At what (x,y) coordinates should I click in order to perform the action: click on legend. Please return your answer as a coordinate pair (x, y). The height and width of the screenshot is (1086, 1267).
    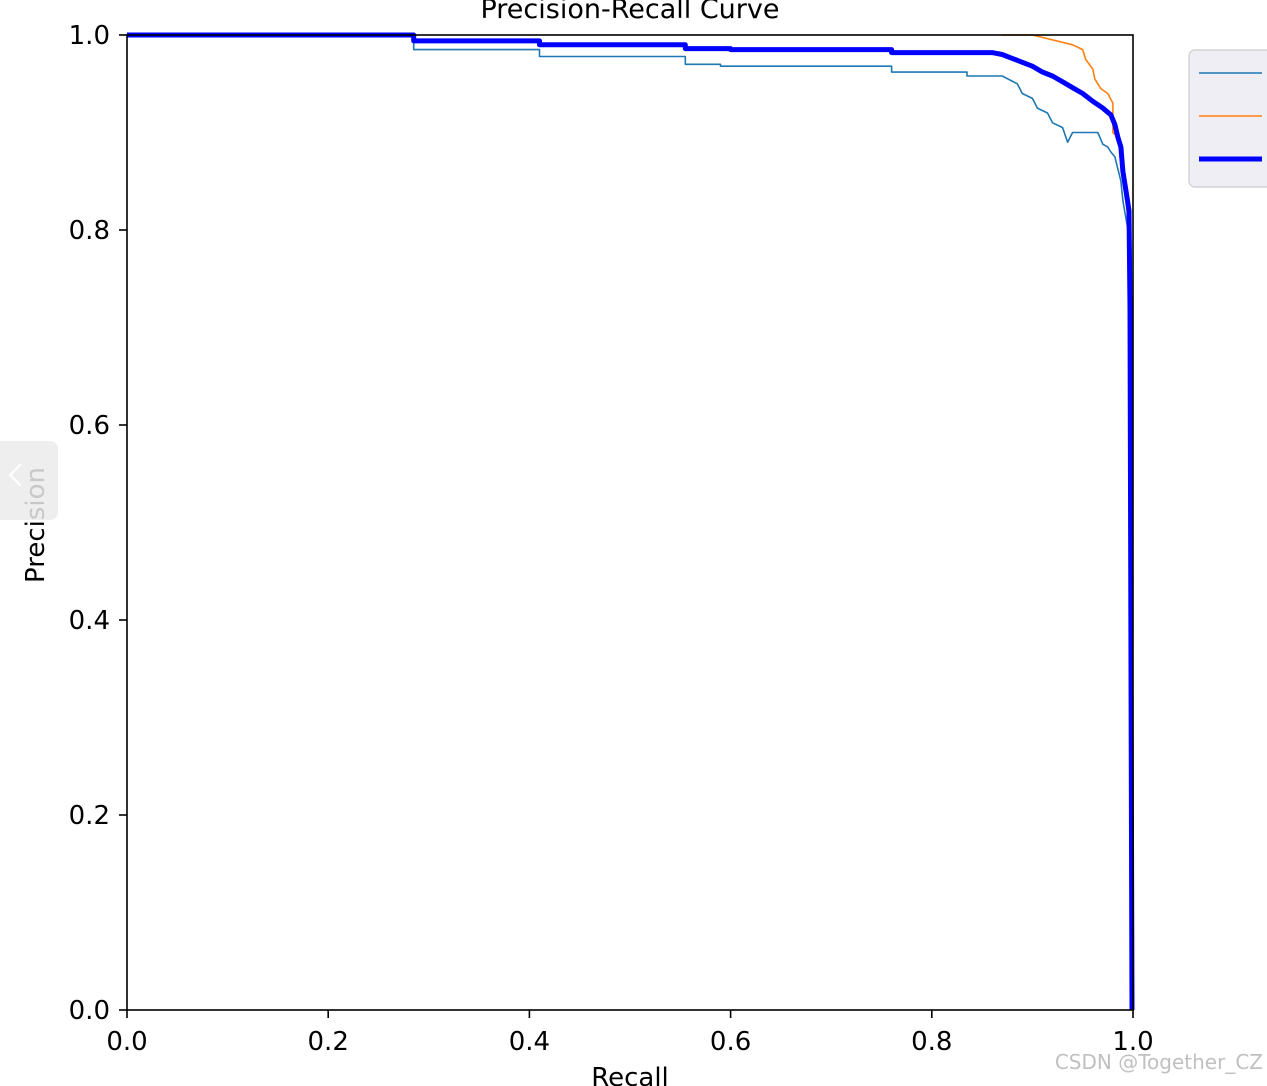
    Looking at the image, I should click on (1227, 118).